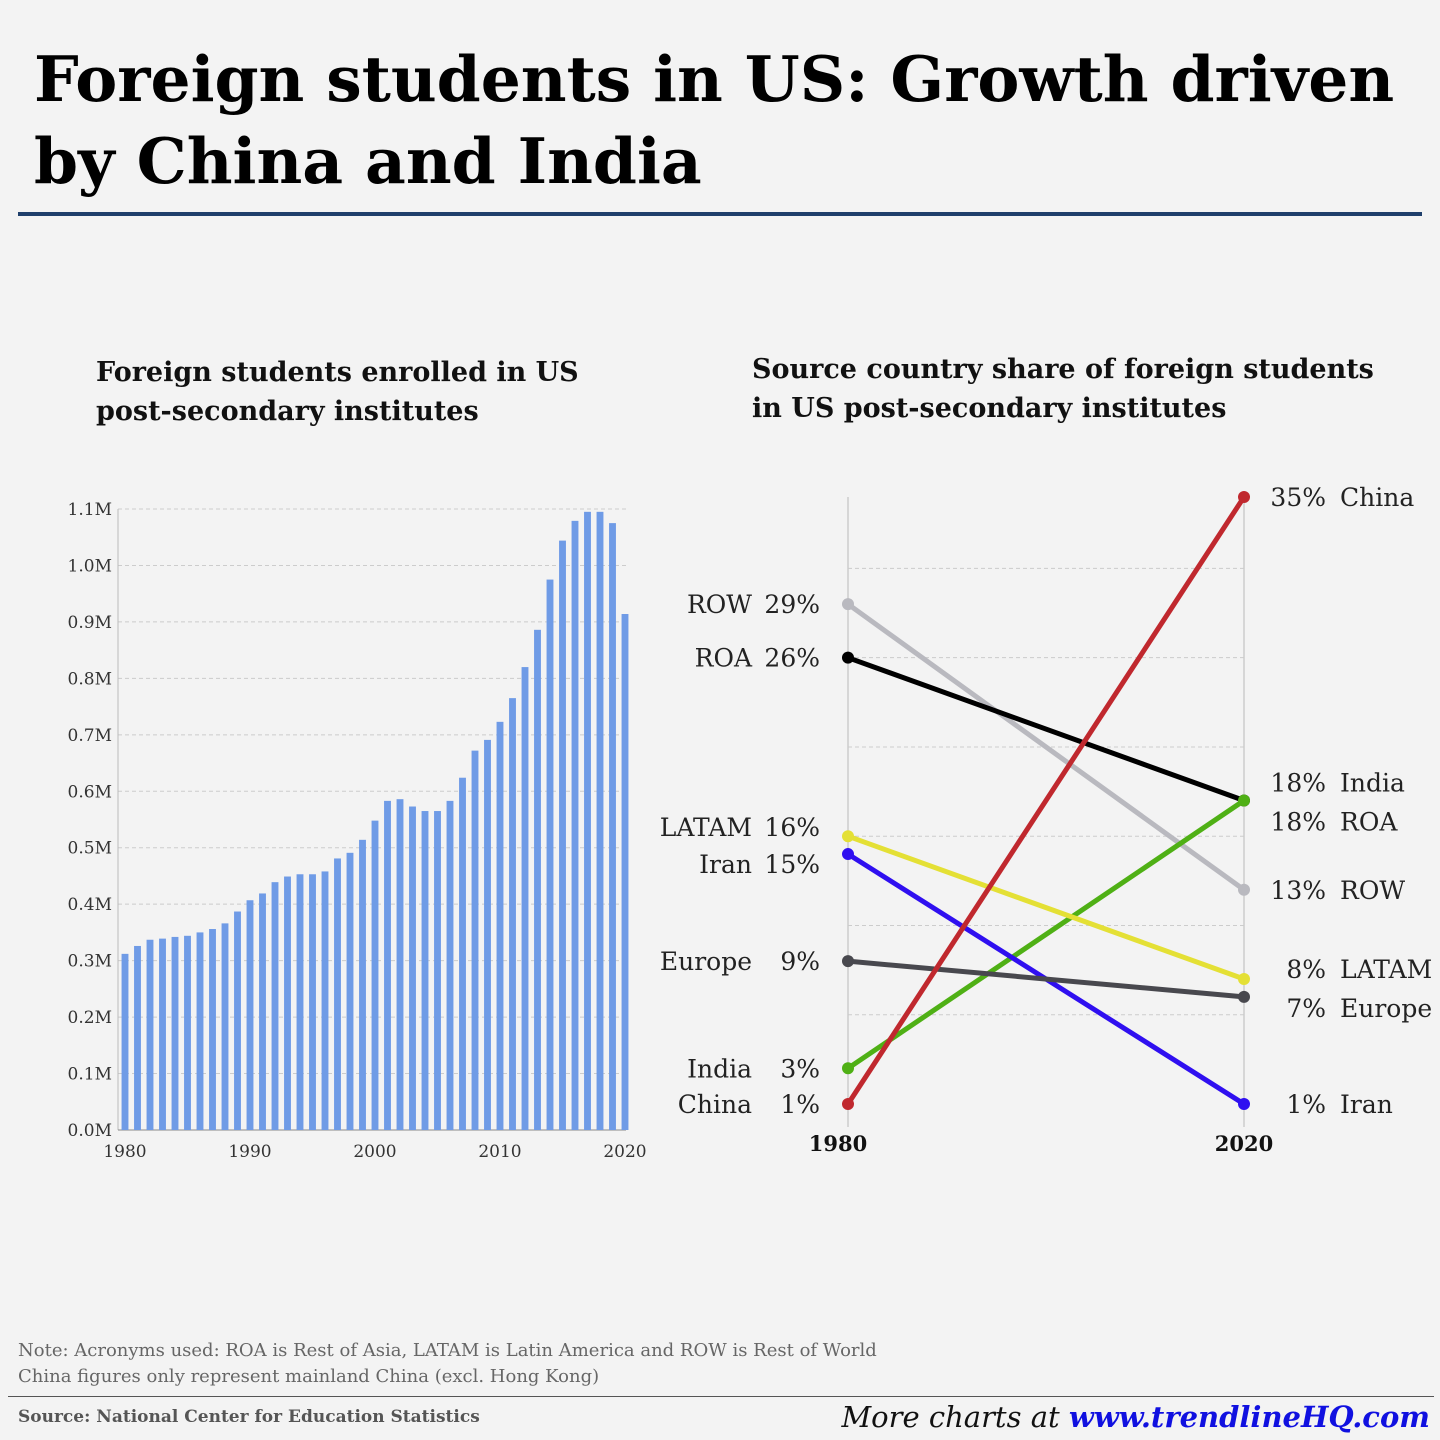 The height and width of the screenshot is (1440, 1440). I want to click on slope-x-label-start: 1980, so click(838, 1143).